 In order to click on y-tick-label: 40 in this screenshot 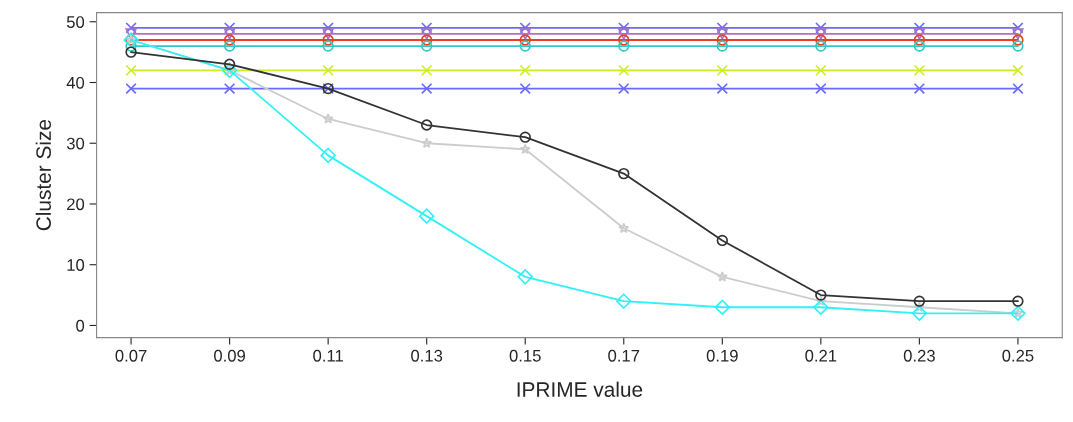, I will do `click(75, 82)`.